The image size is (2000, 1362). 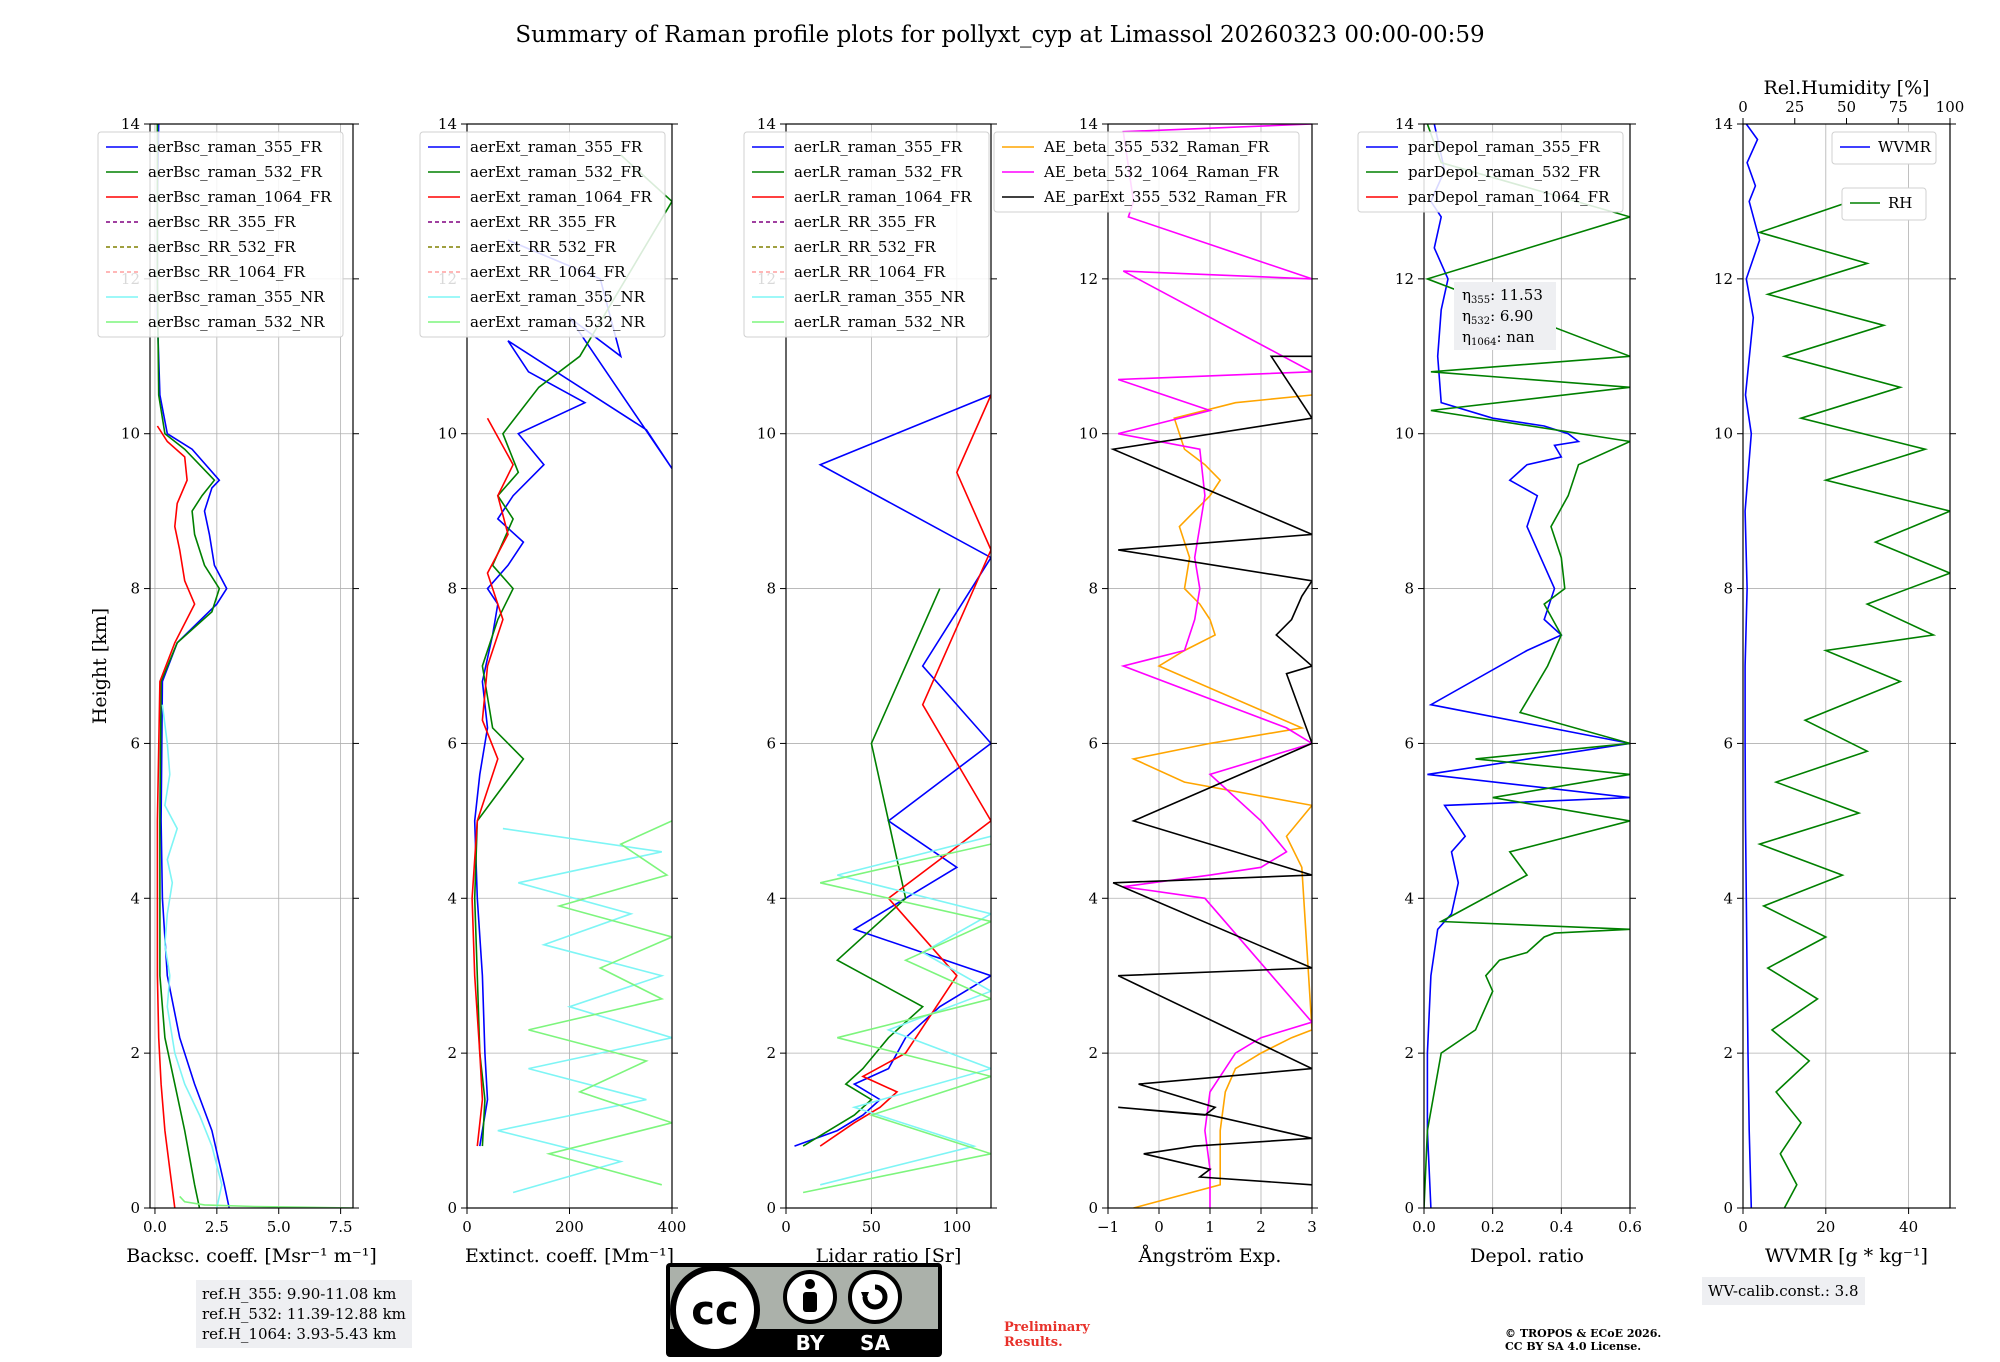 What do you see at coordinates (1752, 666) in the screenshot?
I see `series-line-WVMR` at bounding box center [1752, 666].